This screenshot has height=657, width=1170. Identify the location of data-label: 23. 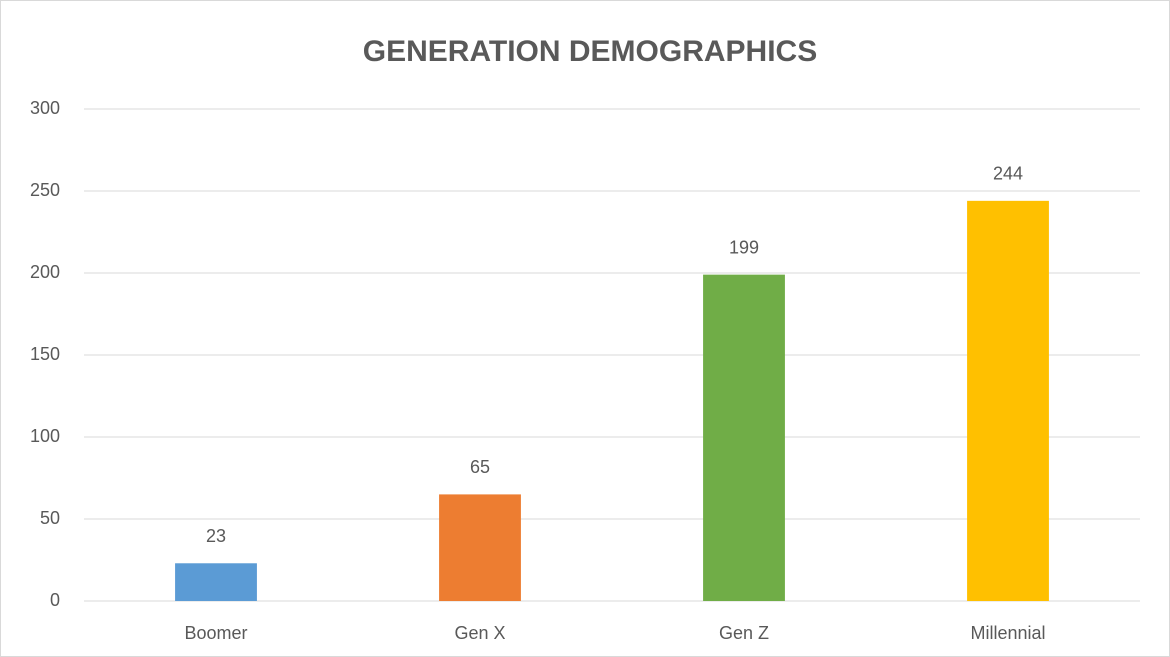
(216, 536).